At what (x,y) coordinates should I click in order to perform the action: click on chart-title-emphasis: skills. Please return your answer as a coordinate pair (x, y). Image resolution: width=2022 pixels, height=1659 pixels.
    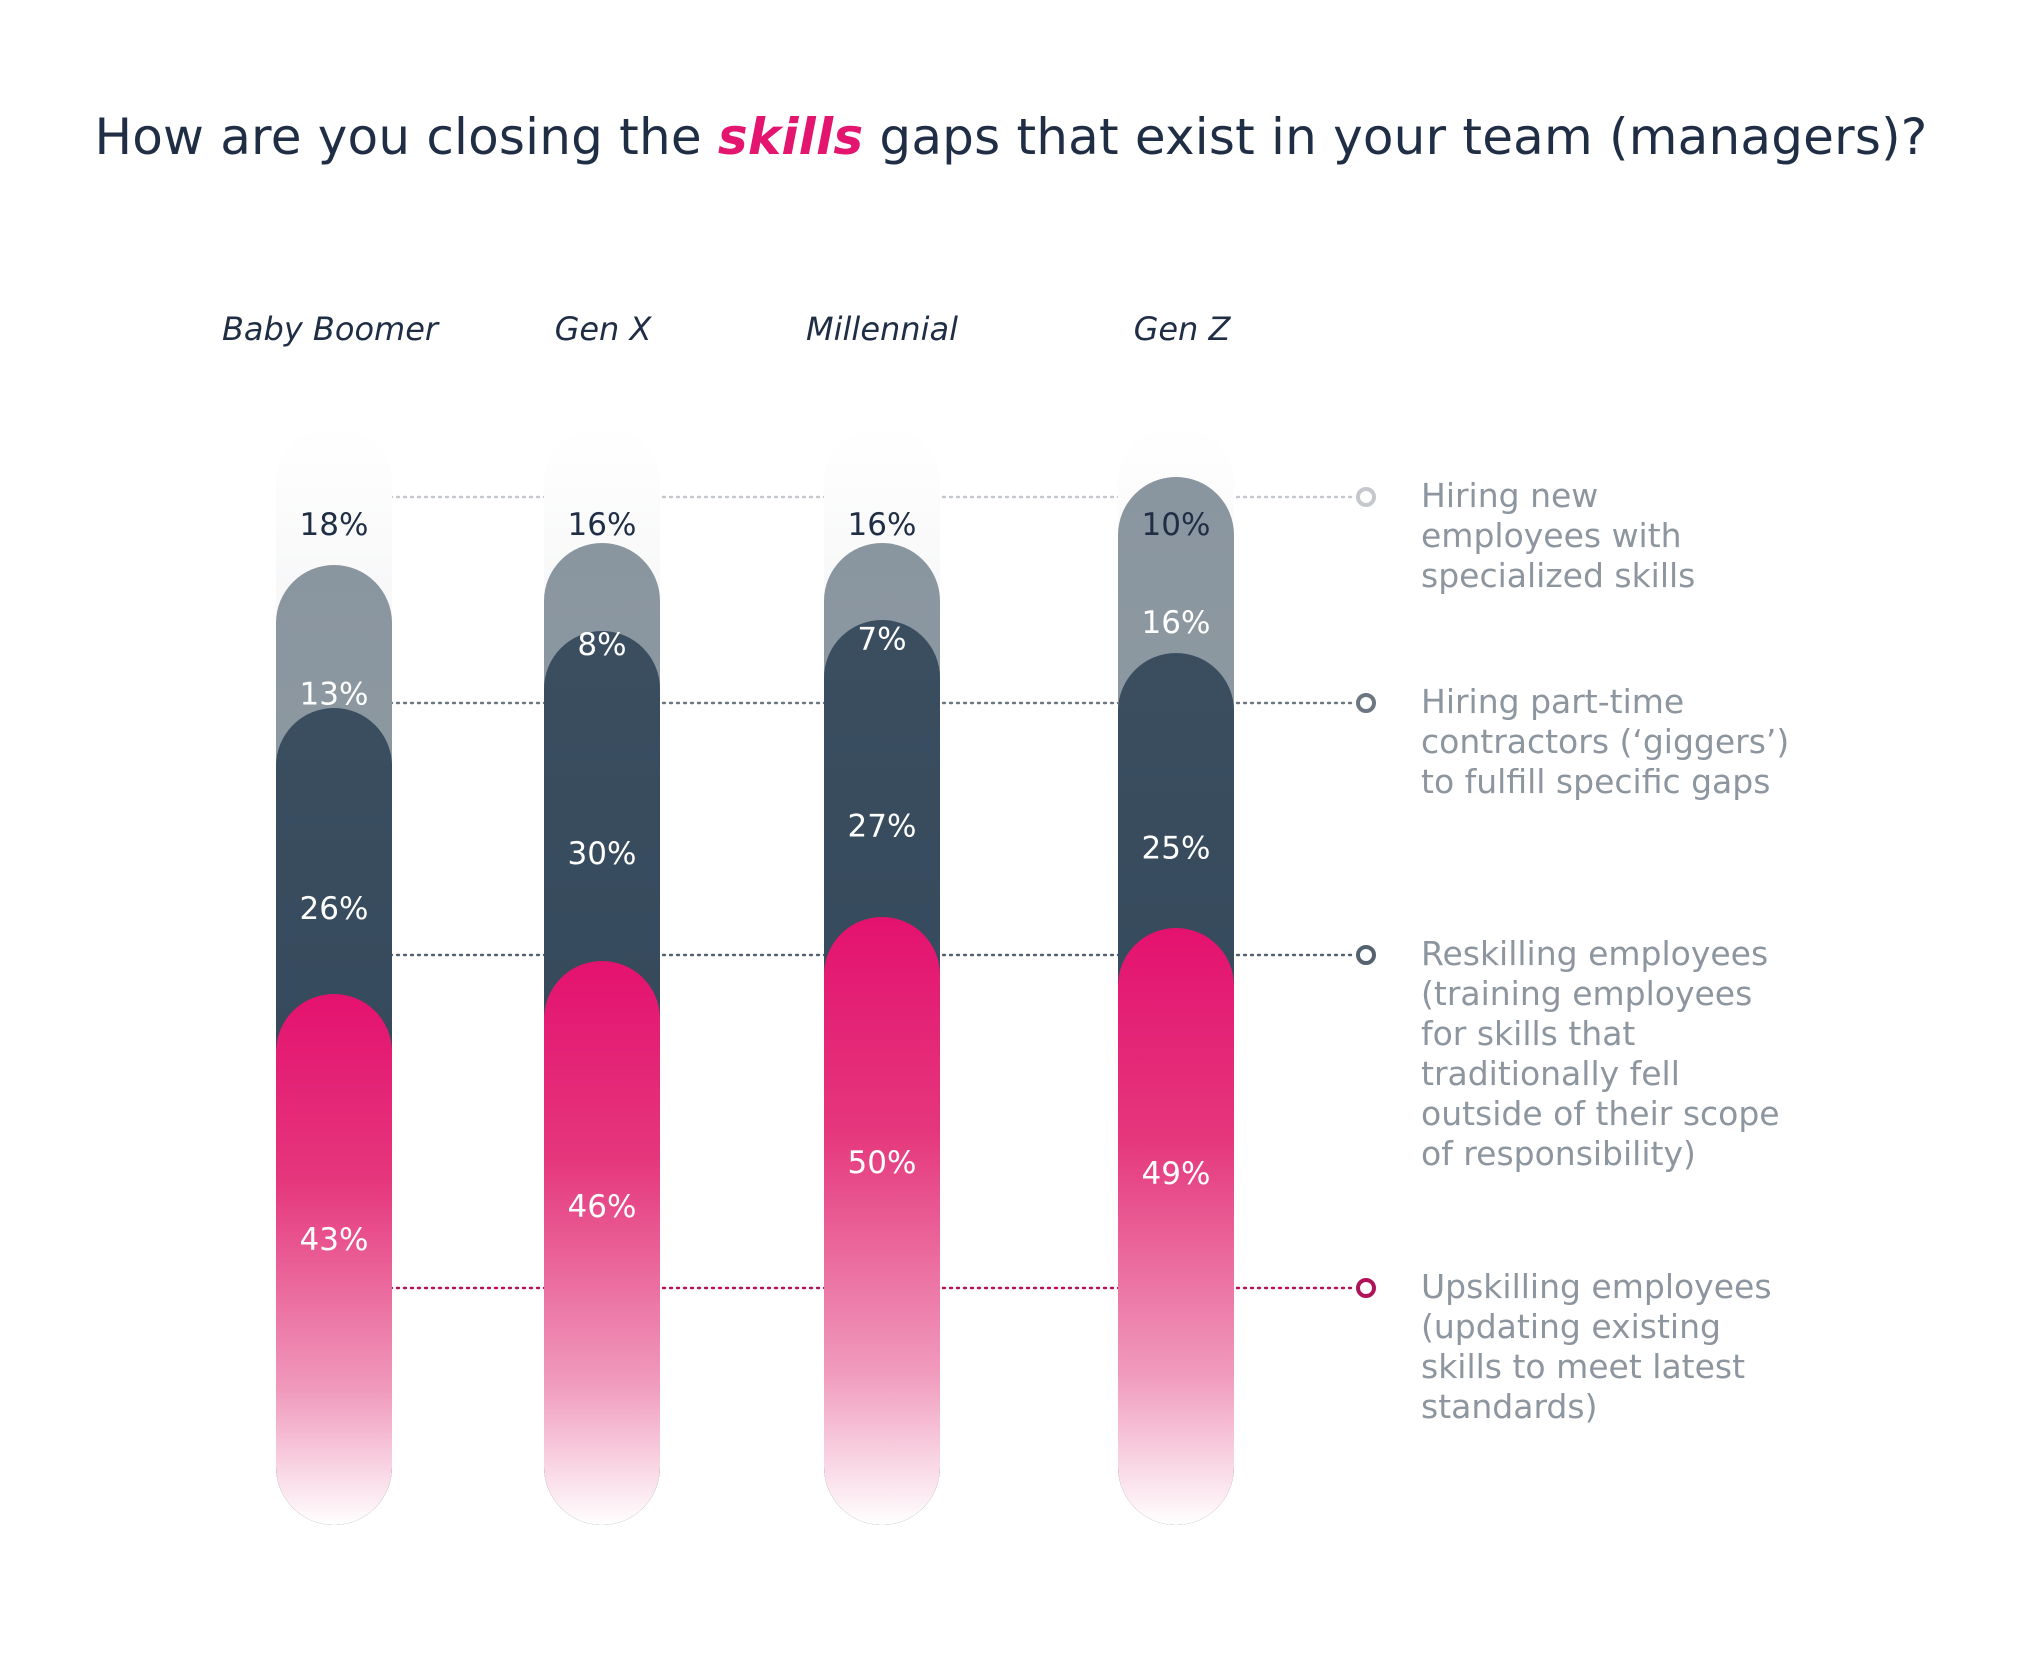
    Looking at the image, I should click on (790, 137).